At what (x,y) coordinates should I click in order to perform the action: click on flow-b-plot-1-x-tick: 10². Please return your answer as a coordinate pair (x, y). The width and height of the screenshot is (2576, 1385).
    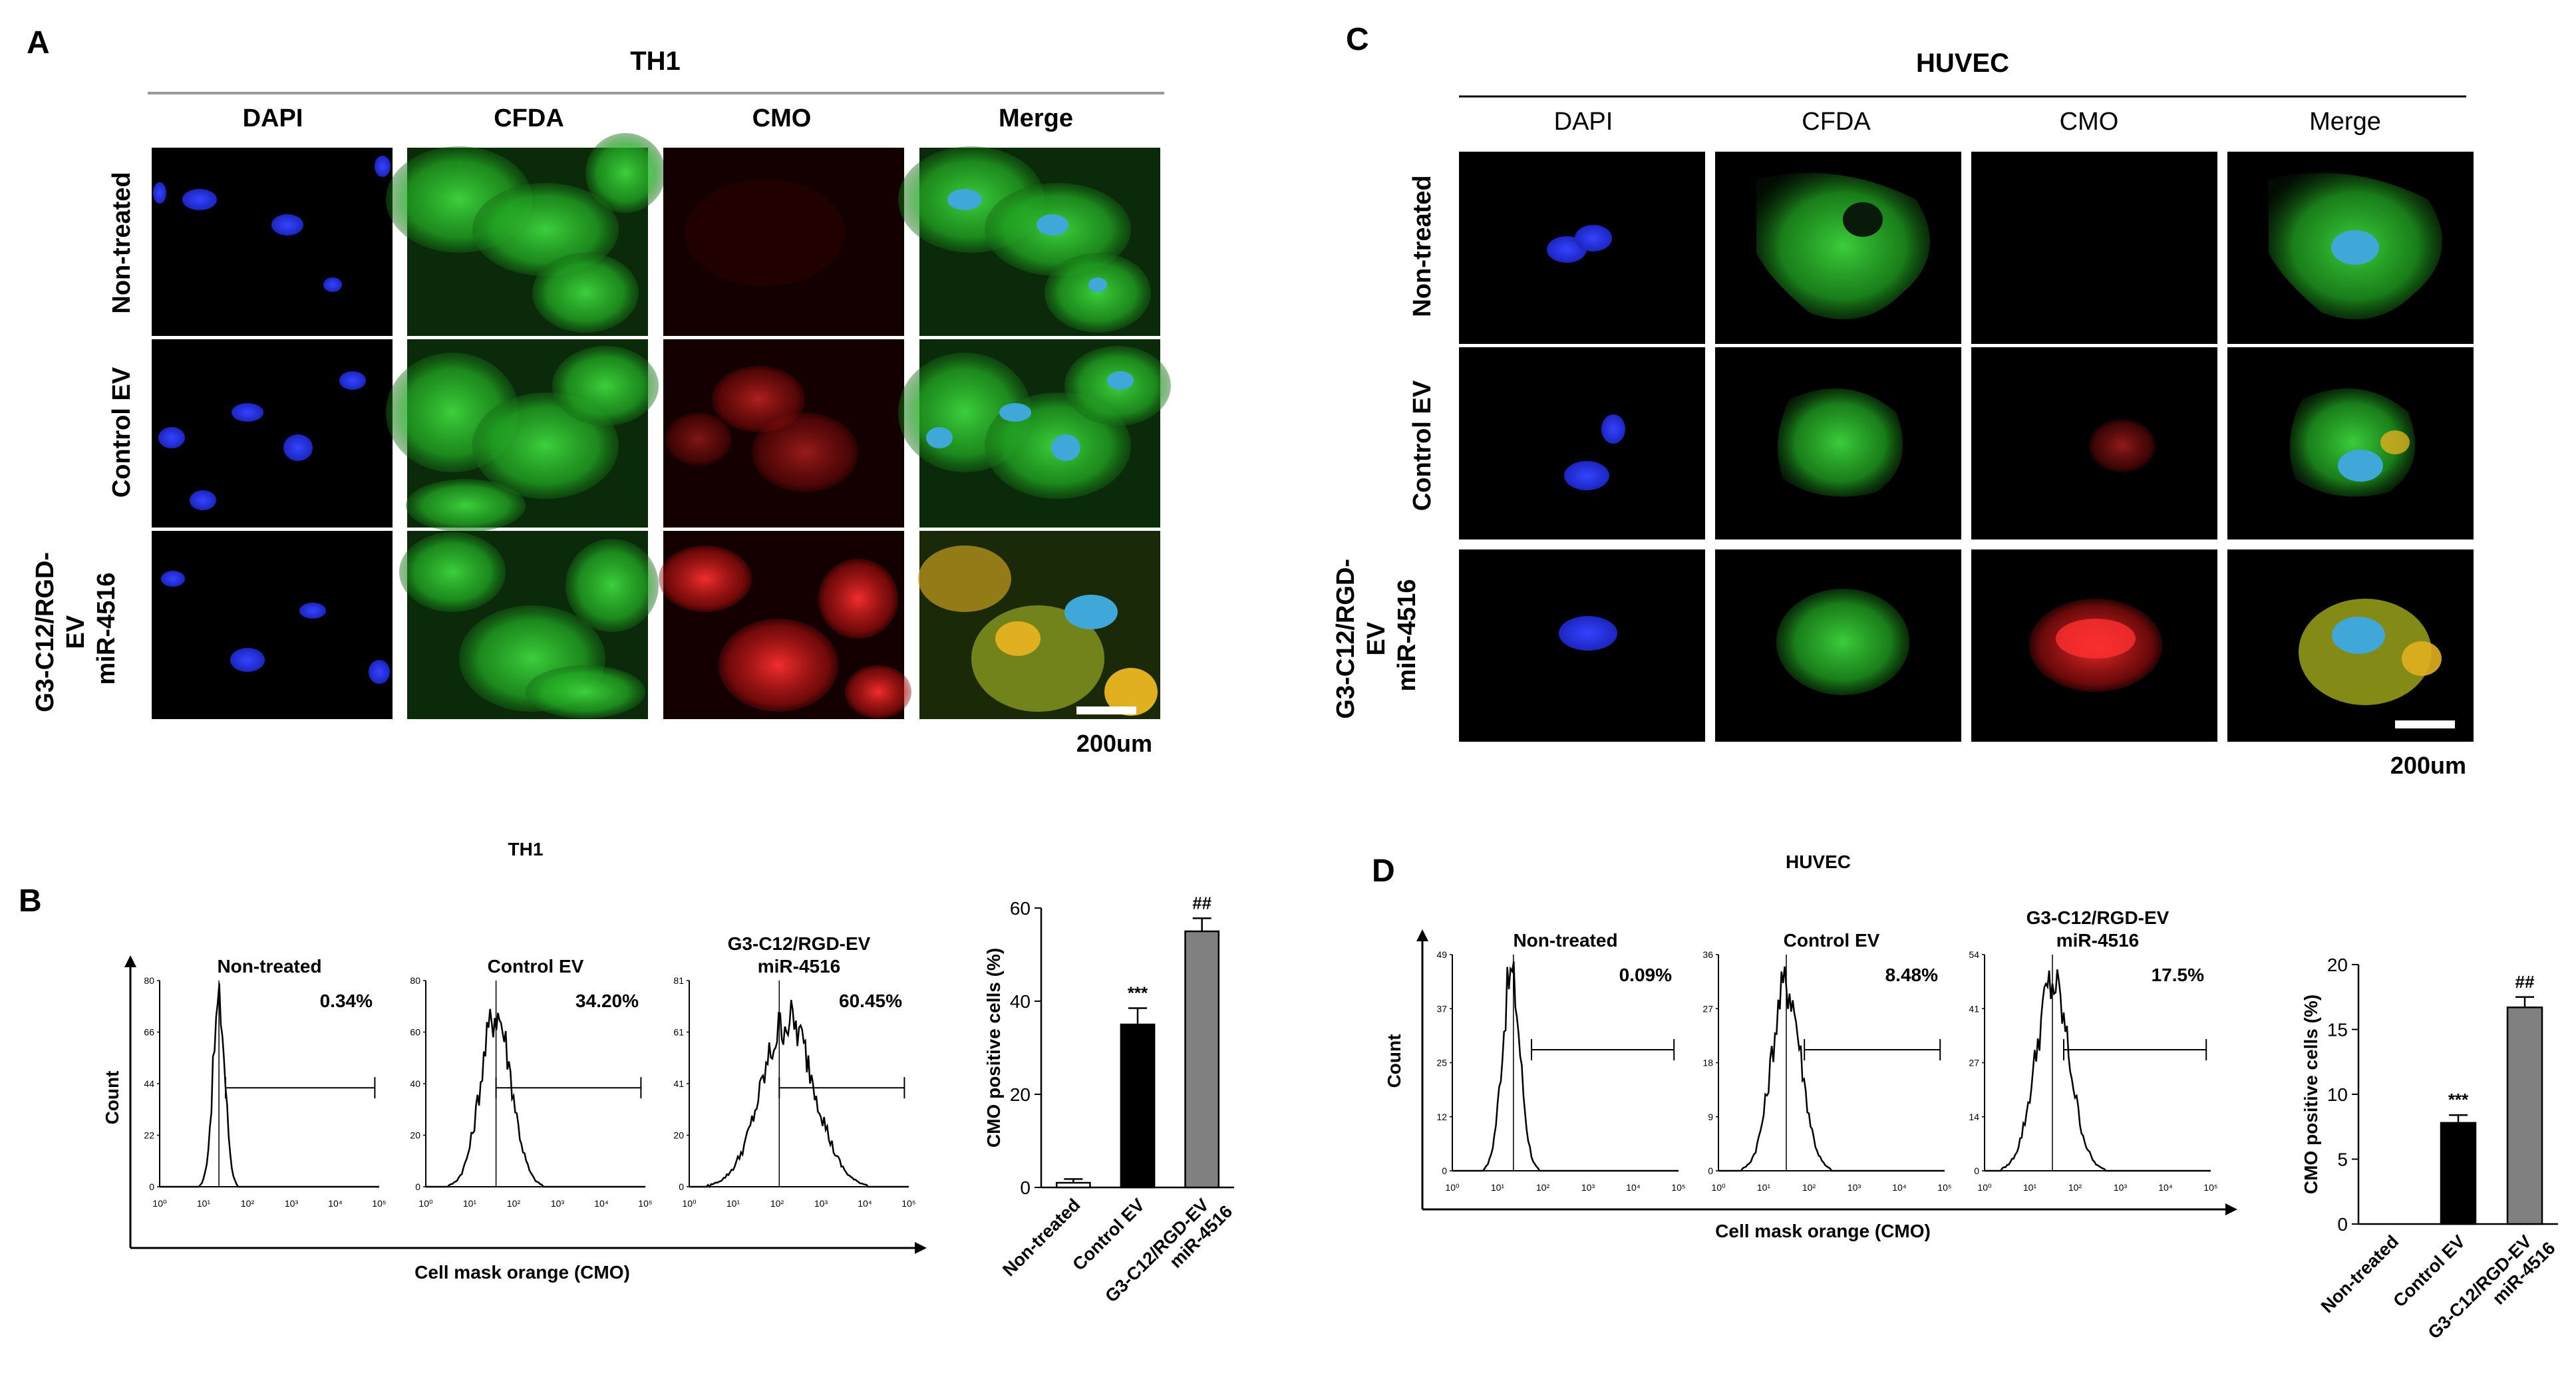
    Looking at the image, I should click on (514, 1203).